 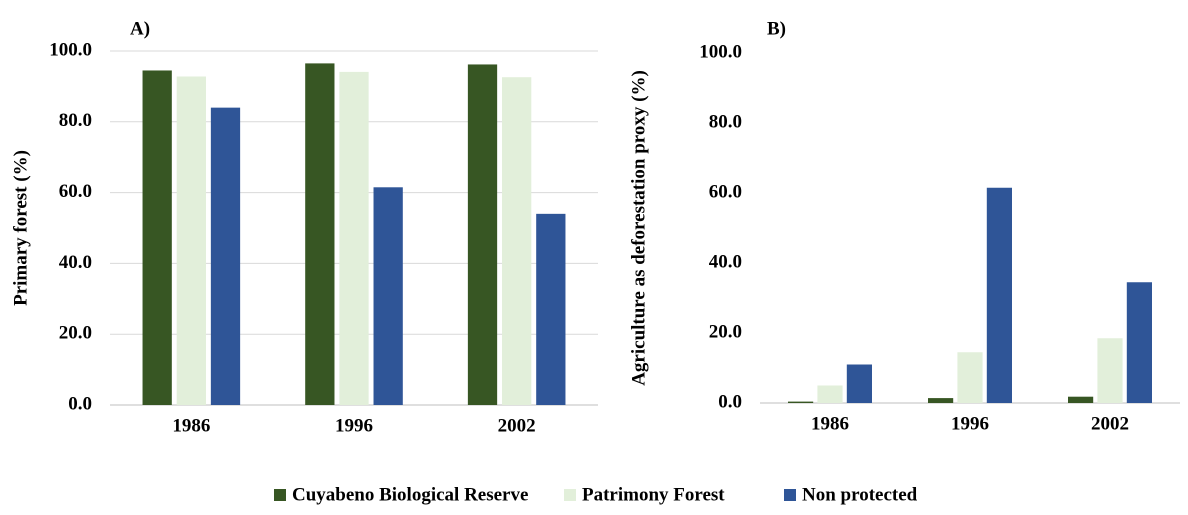 I want to click on y-axis-label: Agriculture as deforestation proxy (%), so click(x=638, y=228).